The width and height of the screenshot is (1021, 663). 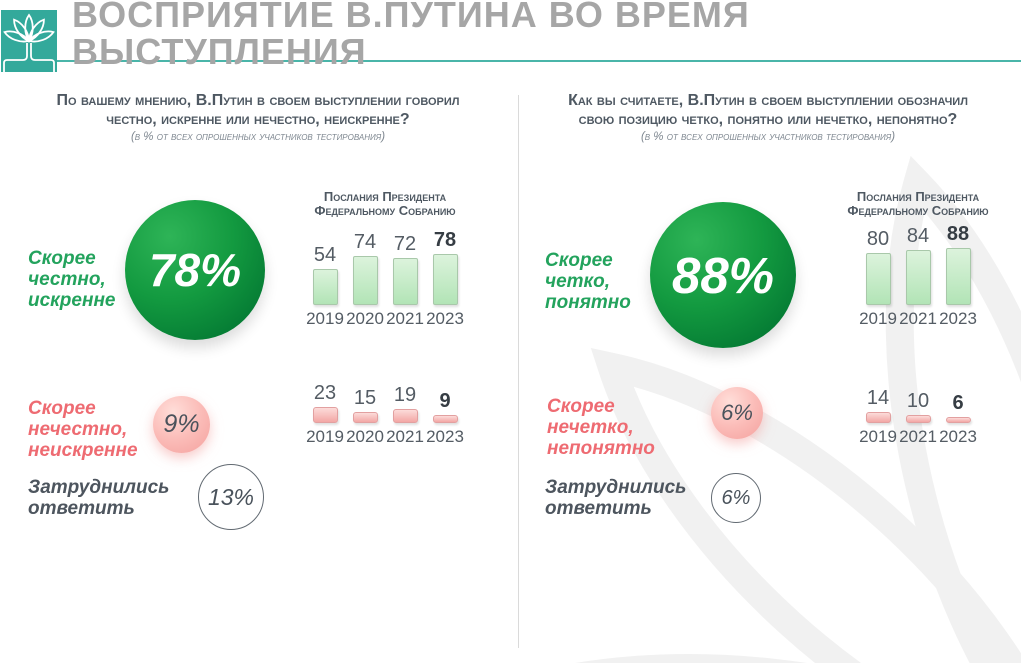 What do you see at coordinates (181, 424) in the screenshot?
I see `negative-share-circle: 9%` at bounding box center [181, 424].